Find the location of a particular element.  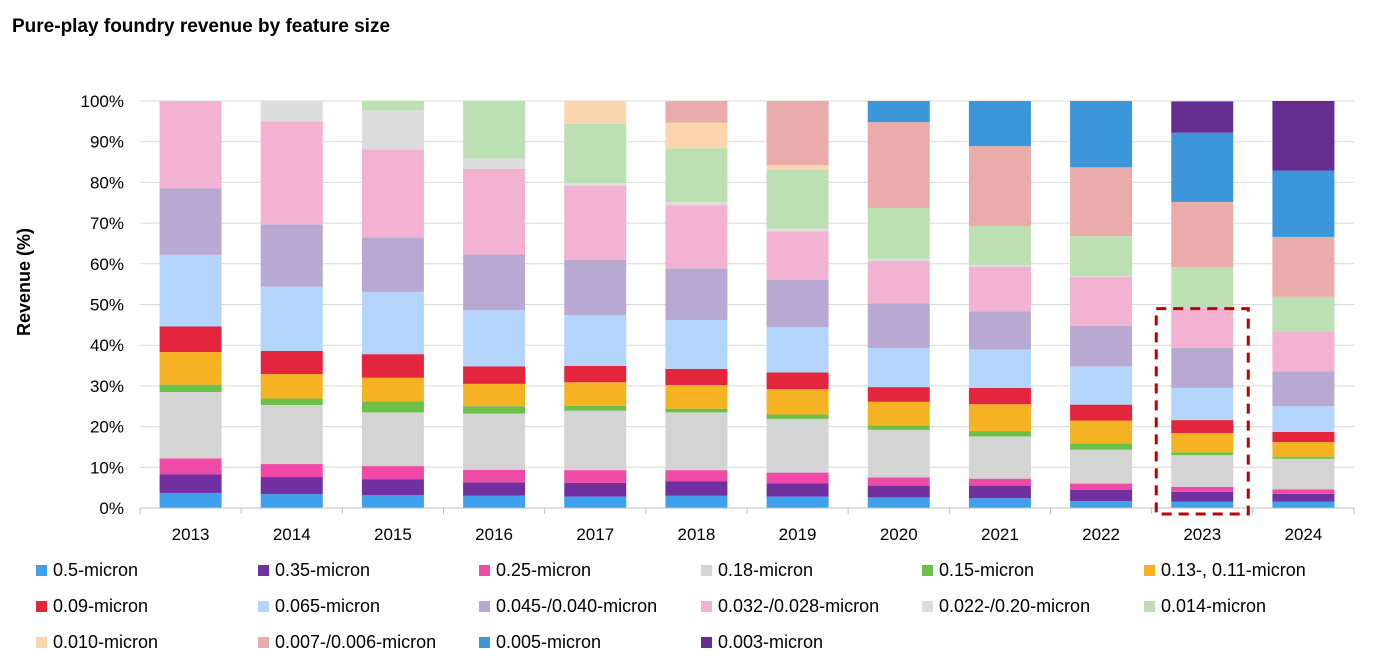

legend-item: 0.045-/0.040-micron is located at coordinates (568, 606).